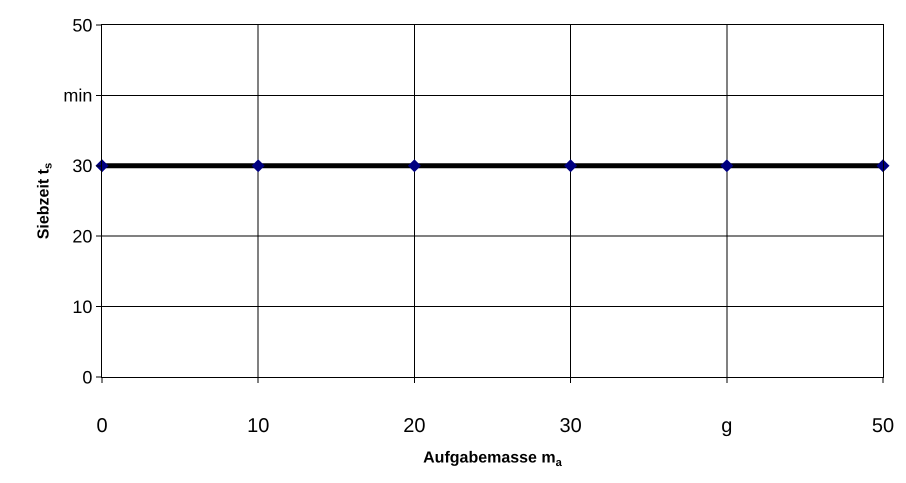 The height and width of the screenshot is (483, 906). I want to click on y-tick-label: 50, so click(82, 25).